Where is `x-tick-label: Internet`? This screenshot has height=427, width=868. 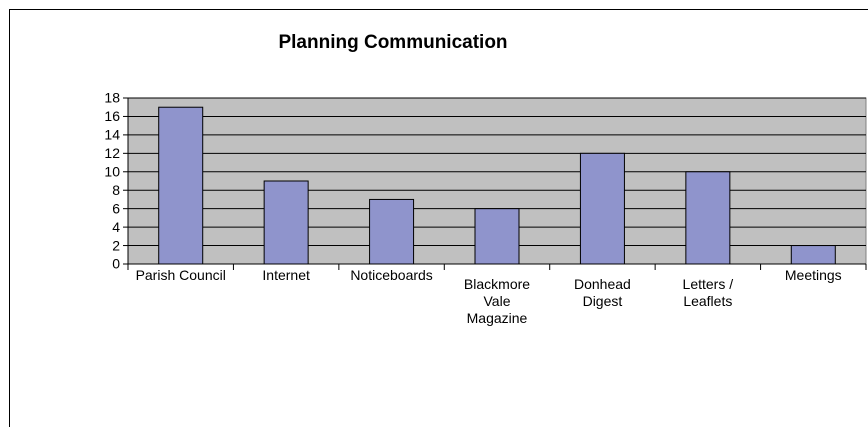 x-tick-label: Internet is located at coordinates (286, 275).